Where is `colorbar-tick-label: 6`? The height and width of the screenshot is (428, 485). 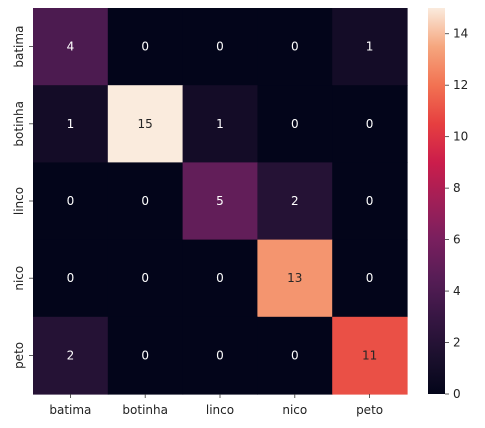 colorbar-tick-label: 6 is located at coordinates (457, 240).